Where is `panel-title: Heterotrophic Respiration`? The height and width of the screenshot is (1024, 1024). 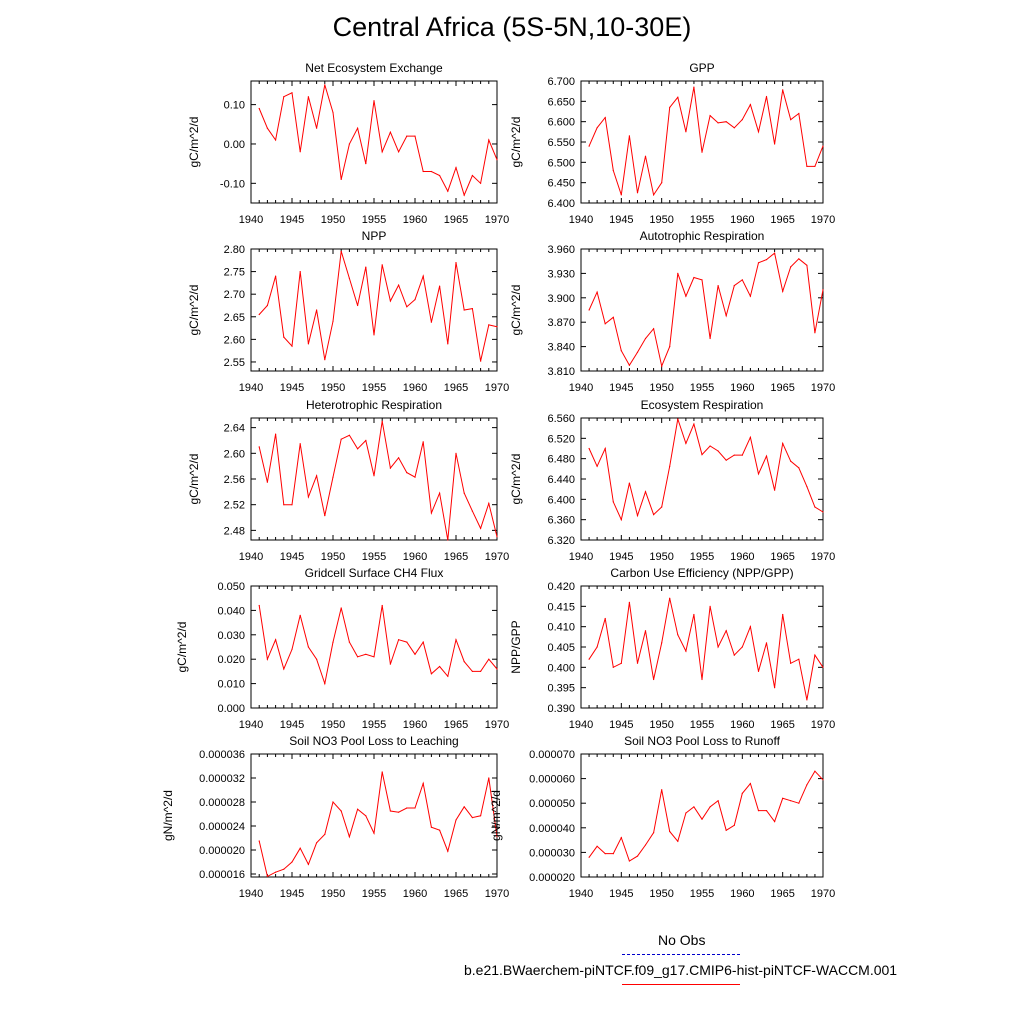
panel-title: Heterotrophic Respiration is located at coordinates (374, 405).